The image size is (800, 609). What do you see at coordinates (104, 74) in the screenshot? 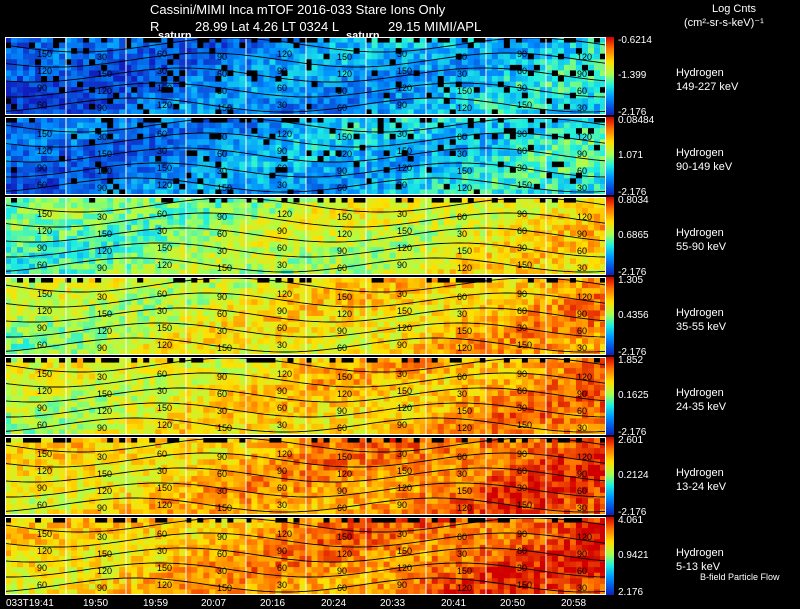
I see `contour-label: 150` at bounding box center [104, 74].